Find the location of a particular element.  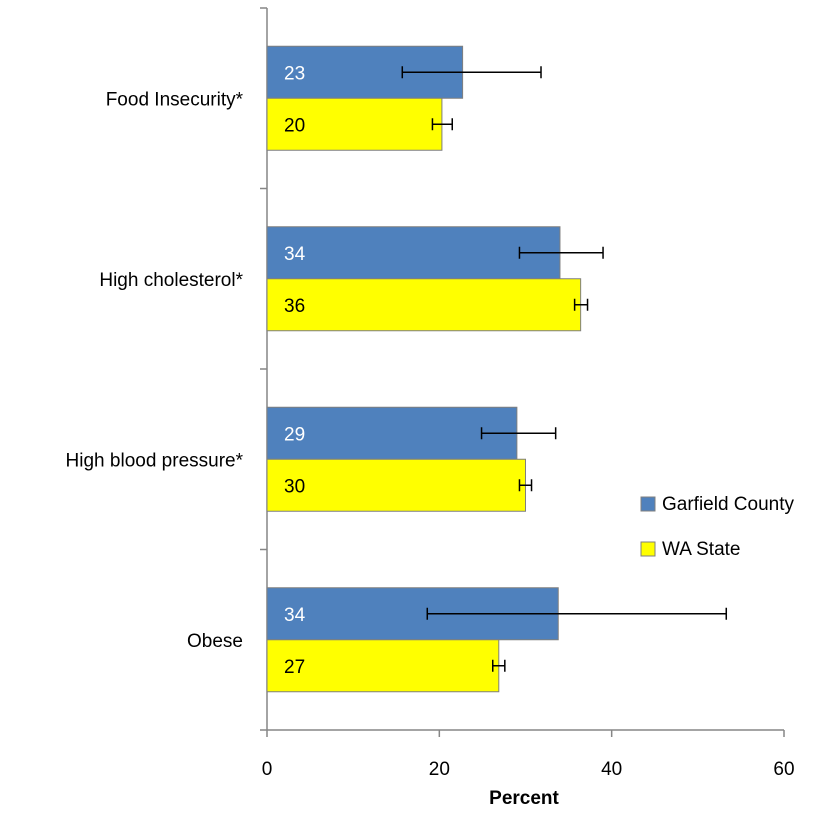

x-axis-title: Percent is located at coordinates (524, 798).